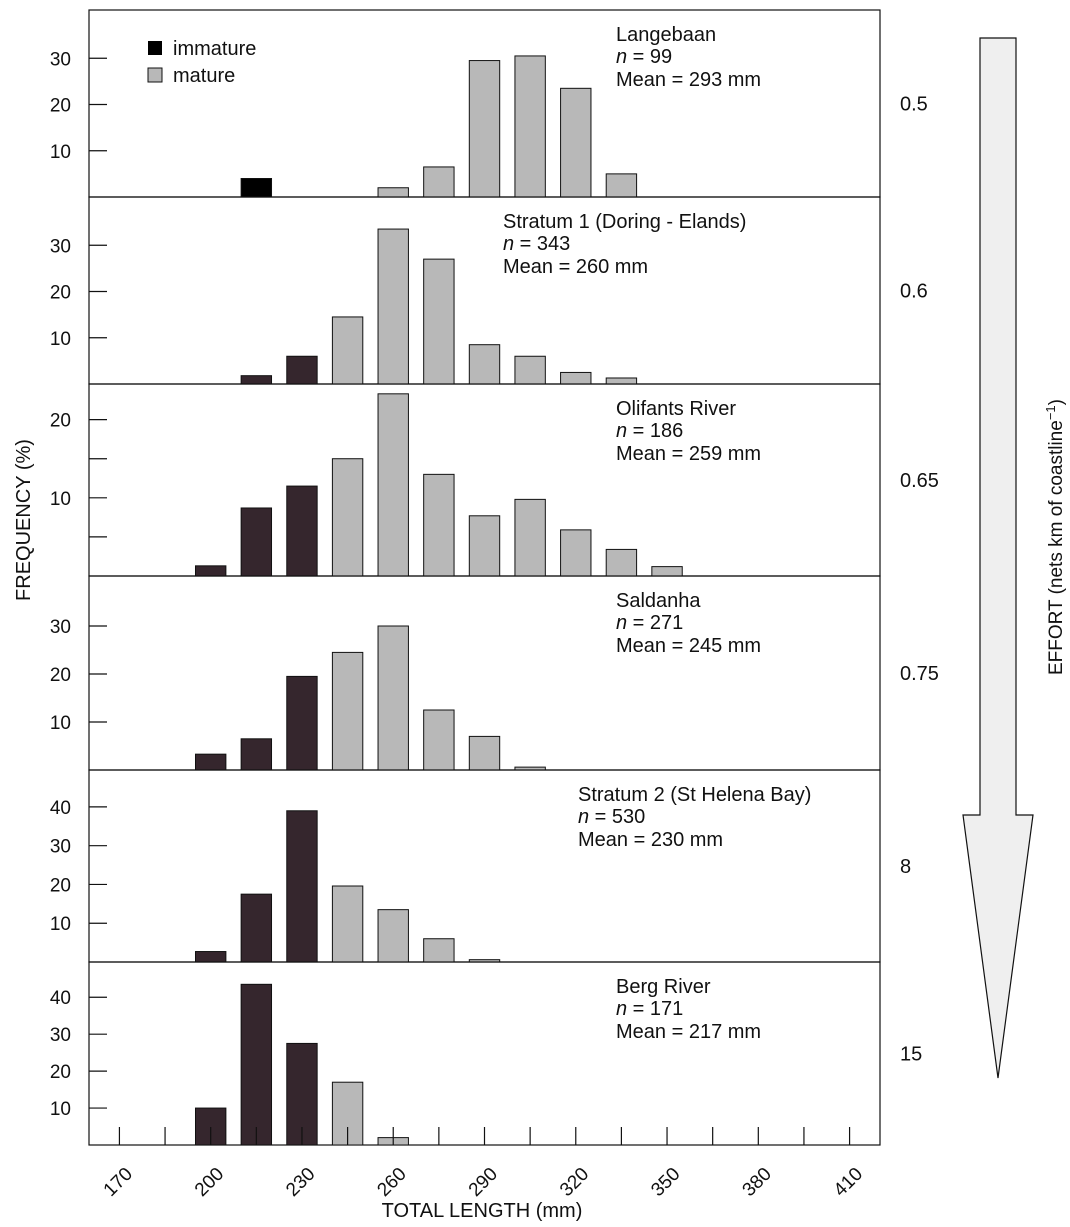 Image resolution: width=1070 pixels, height=1227 pixels. I want to click on legend-mature-swatch, so click(155, 75).